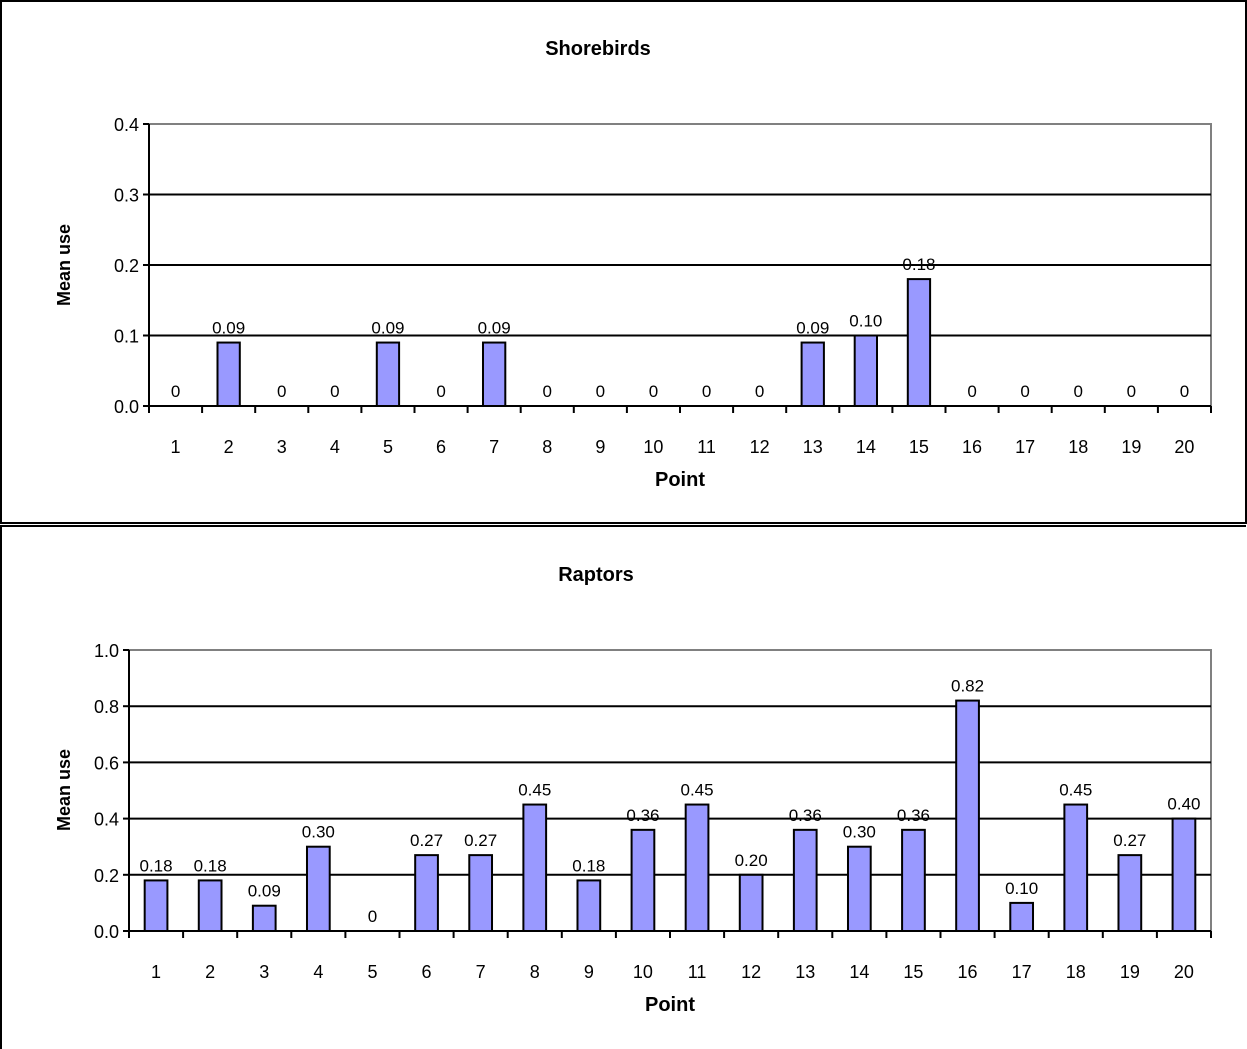  Describe the element at coordinates (547, 447) in the screenshot. I see `x-tick-label: 8` at that location.